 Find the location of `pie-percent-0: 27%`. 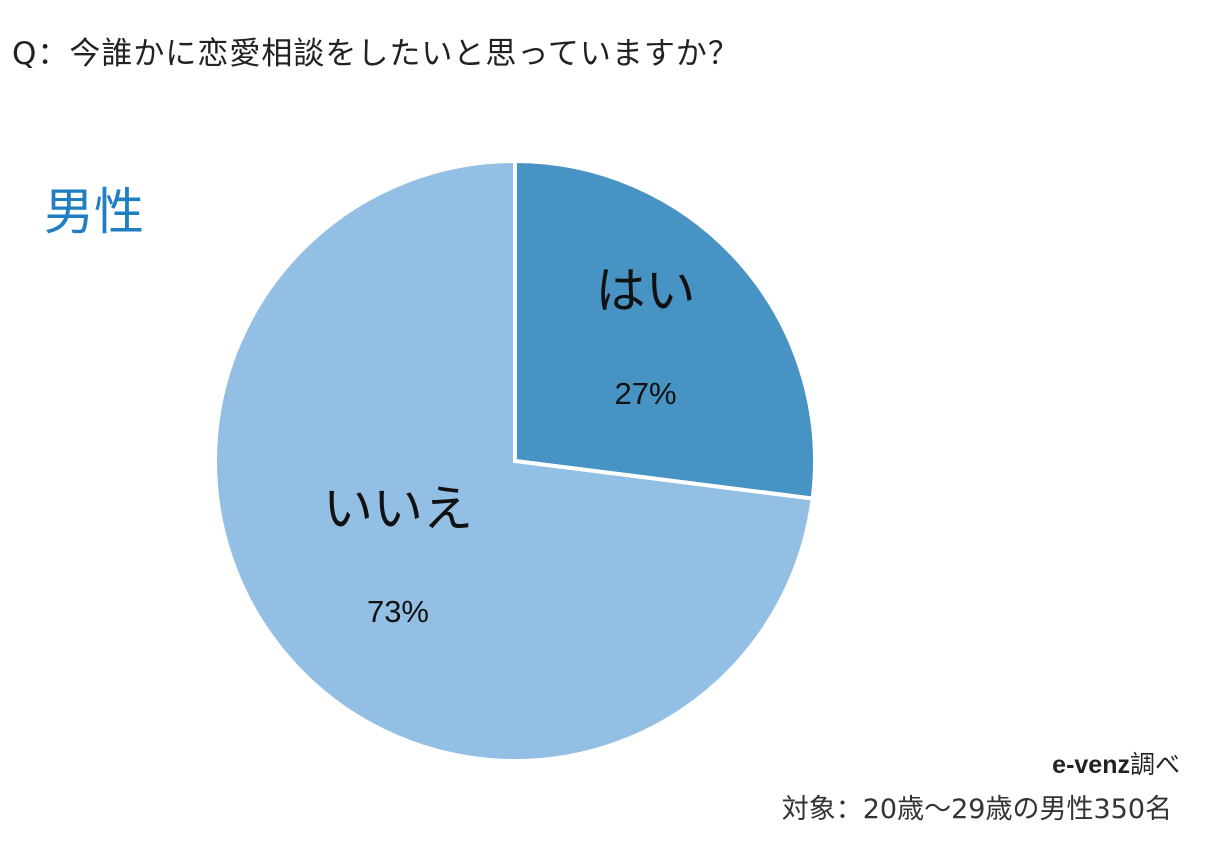

pie-percent-0: 27% is located at coordinates (645, 393).